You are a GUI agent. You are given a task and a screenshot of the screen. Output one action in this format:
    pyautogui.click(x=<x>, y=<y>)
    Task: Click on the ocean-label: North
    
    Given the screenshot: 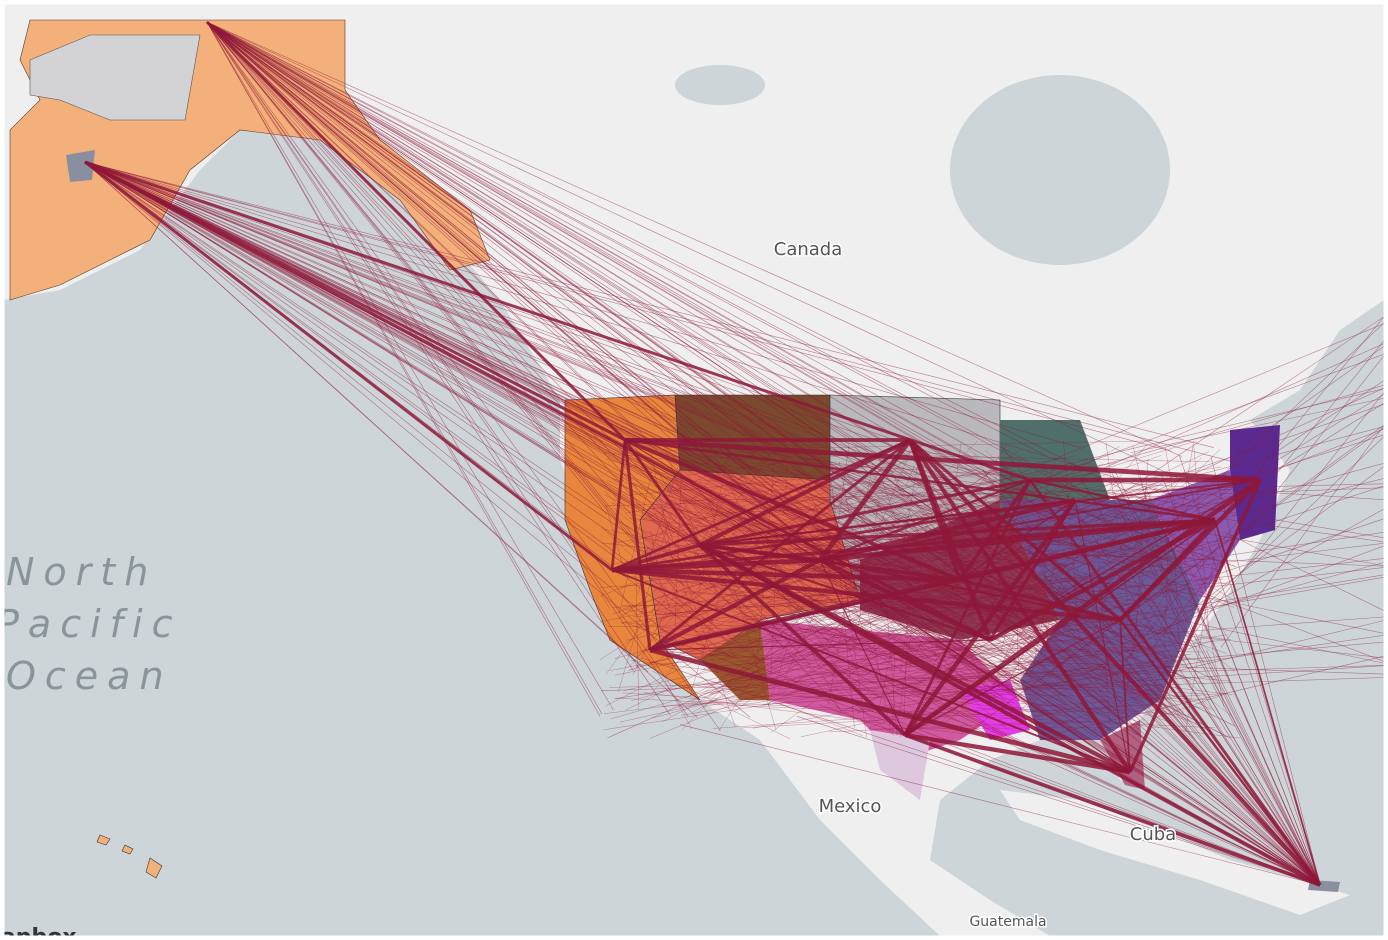 What is the action you would take?
    pyautogui.click(x=81, y=572)
    